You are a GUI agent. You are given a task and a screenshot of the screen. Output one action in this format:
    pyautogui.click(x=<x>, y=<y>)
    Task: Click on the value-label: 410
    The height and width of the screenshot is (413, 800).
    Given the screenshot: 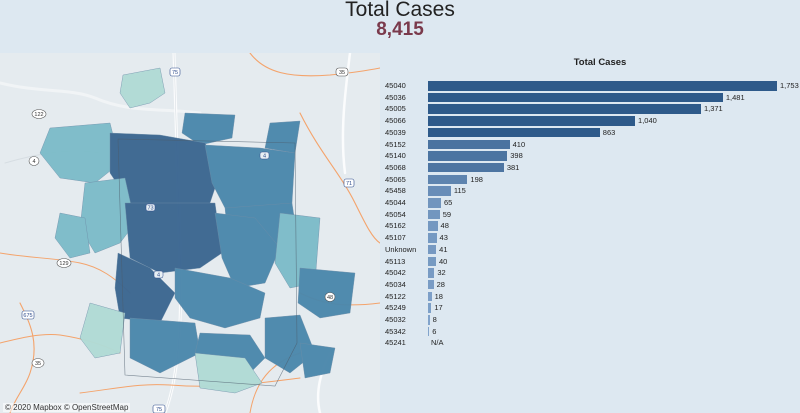 What is the action you would take?
    pyautogui.click(x=519, y=144)
    